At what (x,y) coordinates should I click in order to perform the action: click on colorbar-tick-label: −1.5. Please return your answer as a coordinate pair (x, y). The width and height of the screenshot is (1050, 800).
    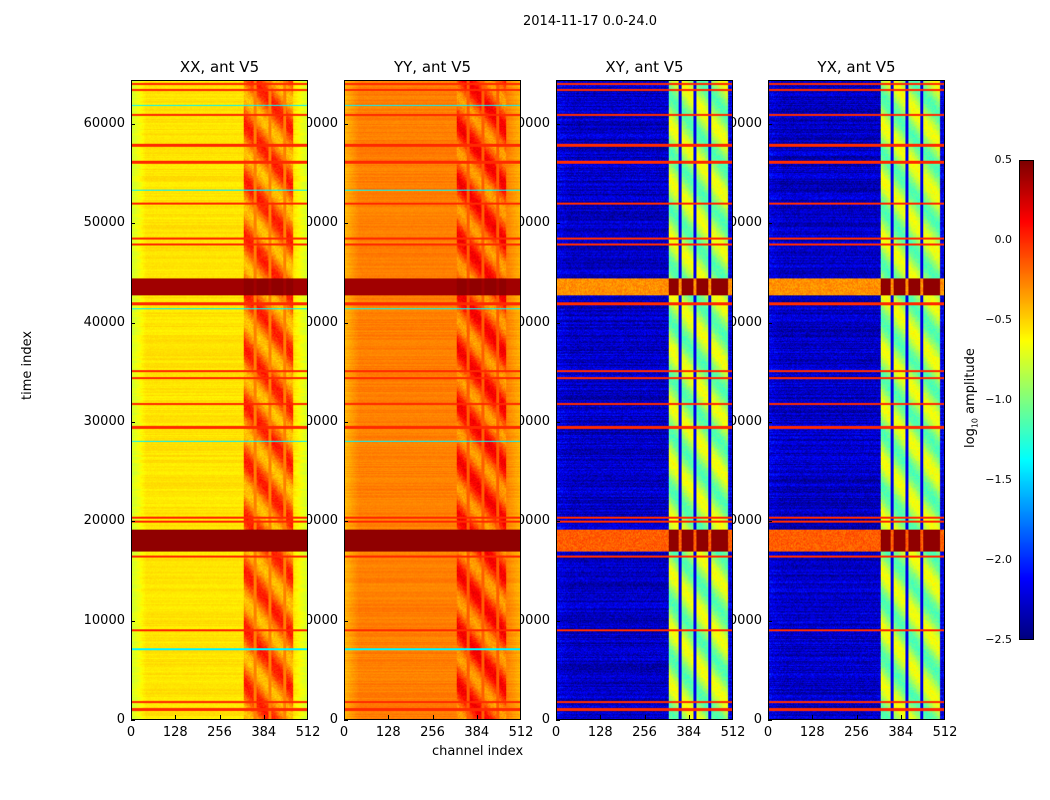
    Looking at the image, I should click on (998, 479).